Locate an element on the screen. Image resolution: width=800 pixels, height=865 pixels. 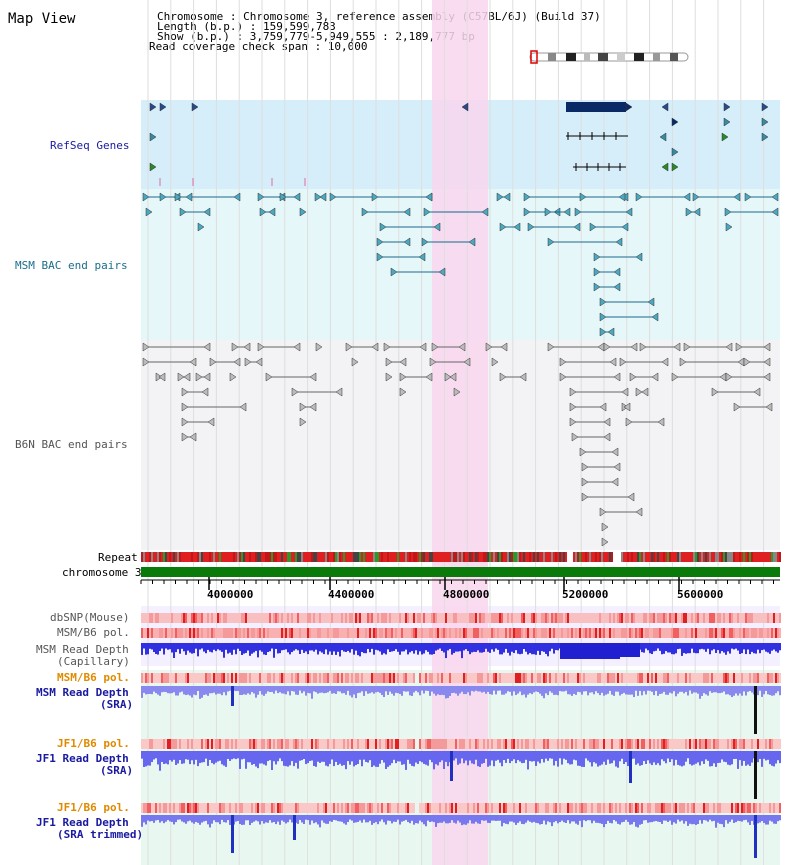
jf1-read-depth-trim-label: JF1 Read Depth is located at coordinates (82, 822).